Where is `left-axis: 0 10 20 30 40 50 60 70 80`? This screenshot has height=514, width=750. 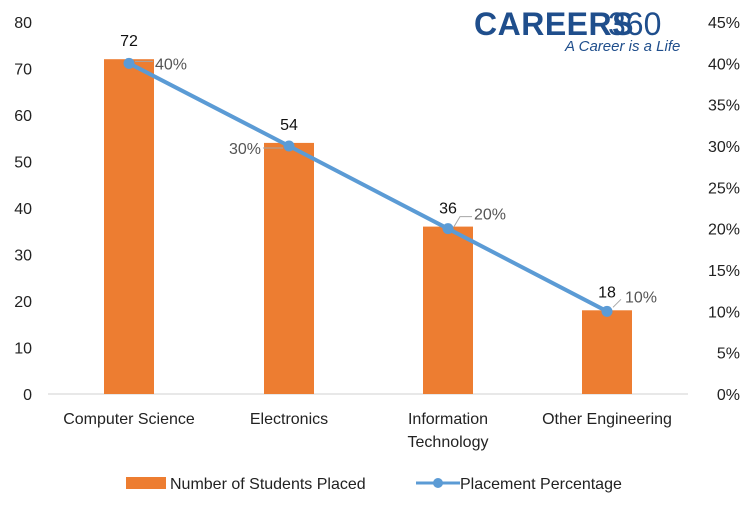
left-axis: 0 10 20 30 40 50 60 70 80 is located at coordinates (23, 209).